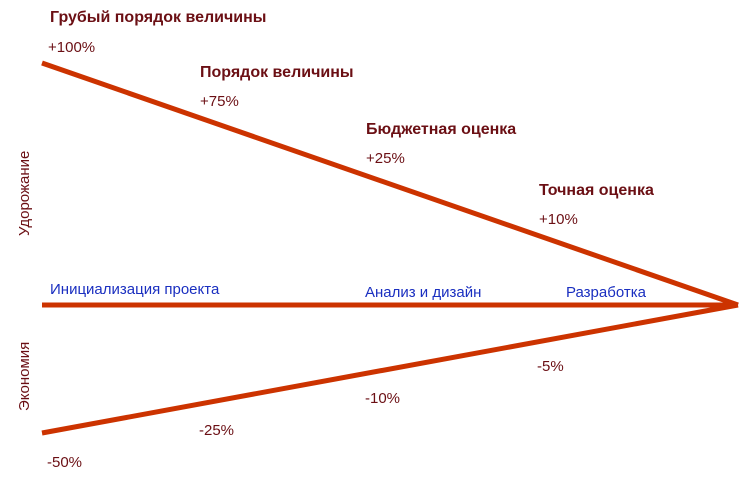  Describe the element at coordinates (24, 193) in the screenshot. I see `axis-label-overrun: Удорожание` at that location.